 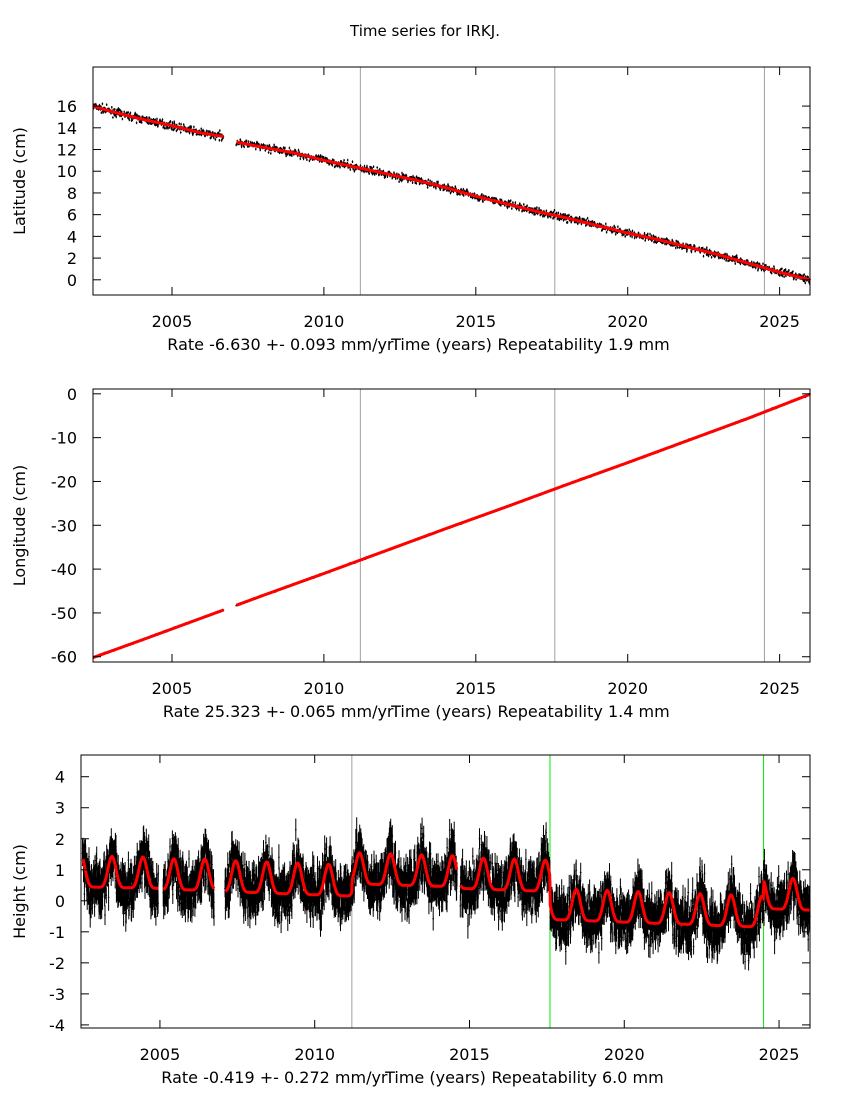 What do you see at coordinates (60, 808) in the screenshot?
I see `y-tick-label: 3` at bounding box center [60, 808].